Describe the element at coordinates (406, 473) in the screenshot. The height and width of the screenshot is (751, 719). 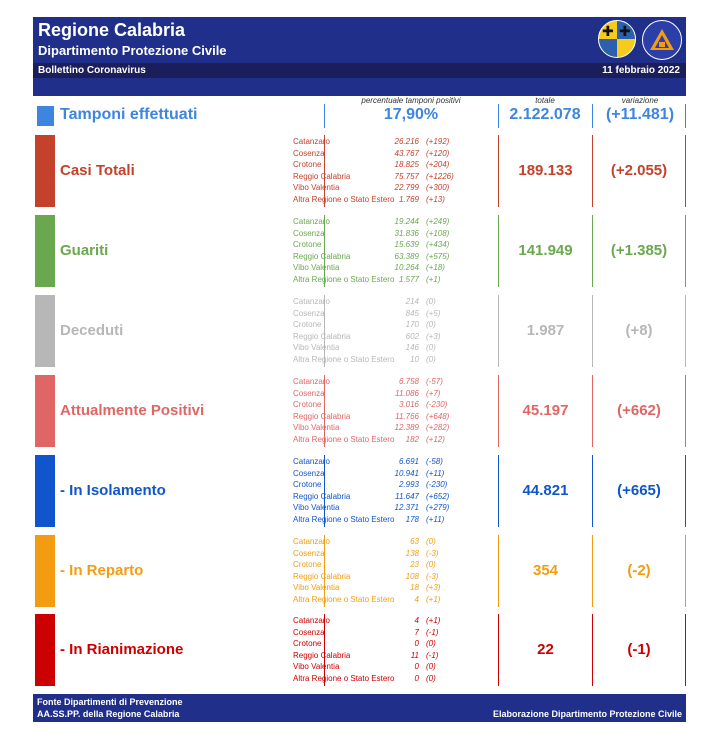
I see `province-value: 10.941` at that location.